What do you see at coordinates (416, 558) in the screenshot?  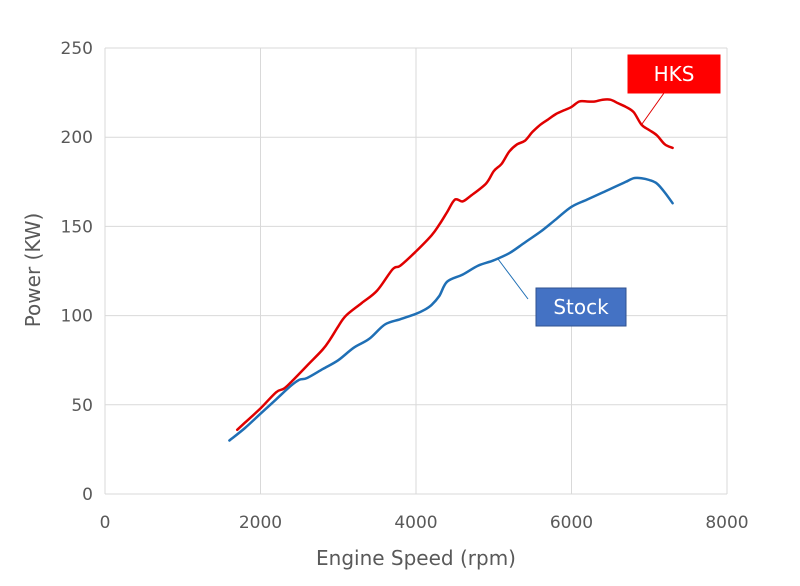 I see `x-axis-title: Engine Speed (rpm)` at bounding box center [416, 558].